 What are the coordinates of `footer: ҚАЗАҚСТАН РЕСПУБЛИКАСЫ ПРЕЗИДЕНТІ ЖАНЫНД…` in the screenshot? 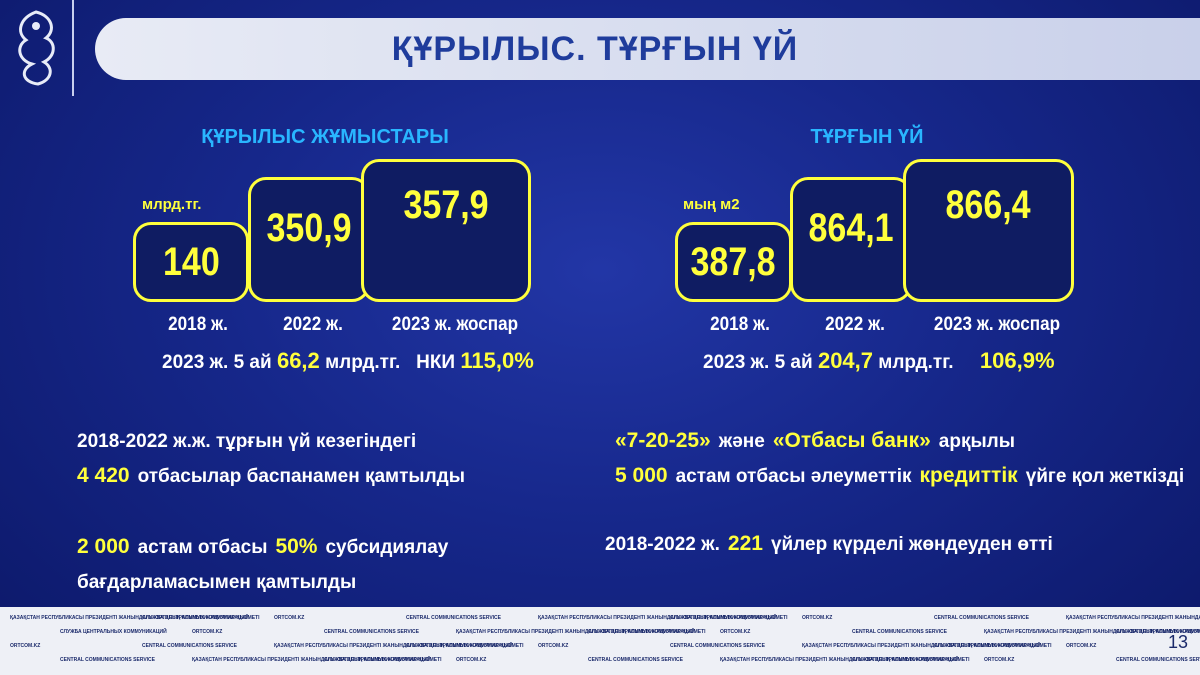 It's located at (600, 641).